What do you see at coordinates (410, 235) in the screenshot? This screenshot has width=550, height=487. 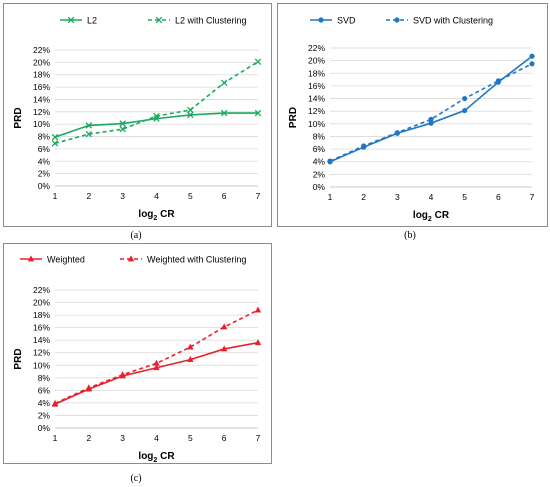 I see `chart-caption: (b)` at bounding box center [410, 235].